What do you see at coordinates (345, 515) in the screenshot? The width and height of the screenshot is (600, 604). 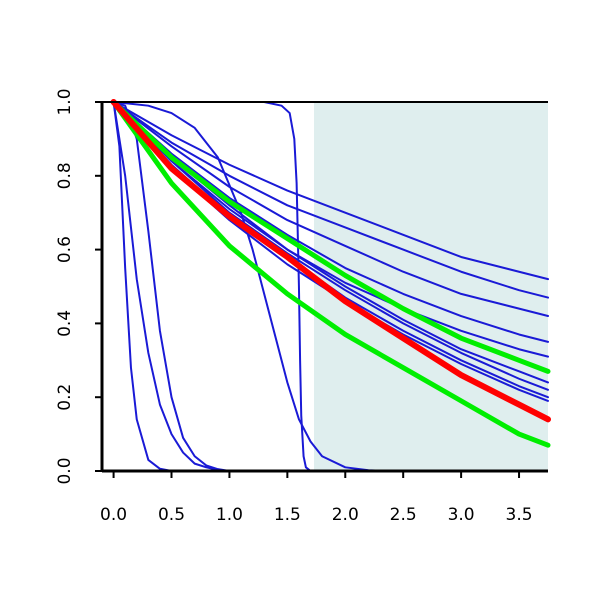 I see `x-tick-label-4: 2.0` at bounding box center [345, 515].